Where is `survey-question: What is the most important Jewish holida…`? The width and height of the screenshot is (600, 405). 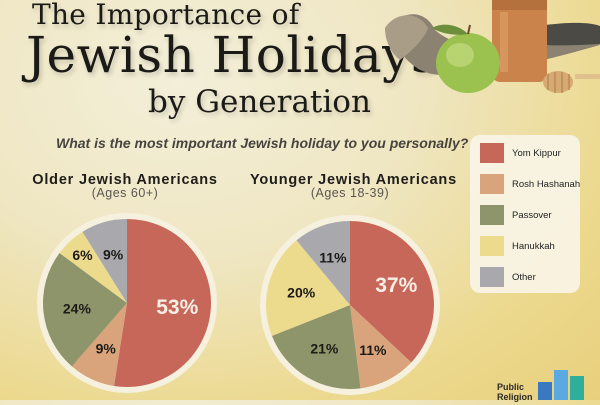 survey-question: What is the most important Jewish holida… is located at coordinates (262, 143).